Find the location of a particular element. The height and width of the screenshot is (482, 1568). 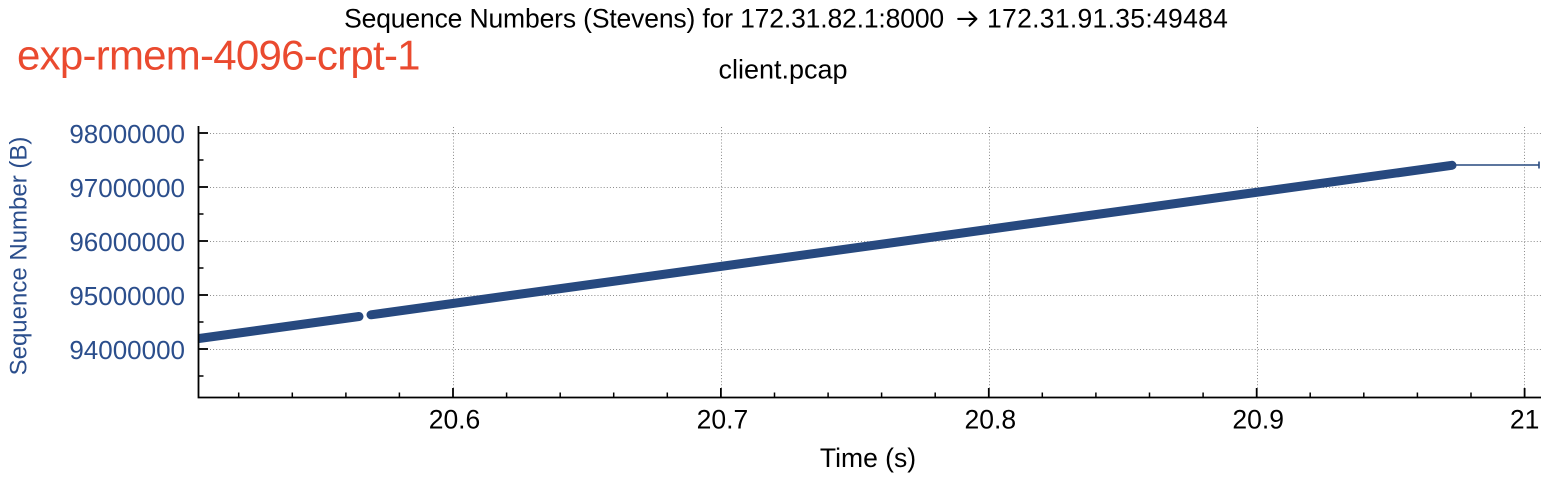

svg-text: 21 is located at coordinates (1524, 420).